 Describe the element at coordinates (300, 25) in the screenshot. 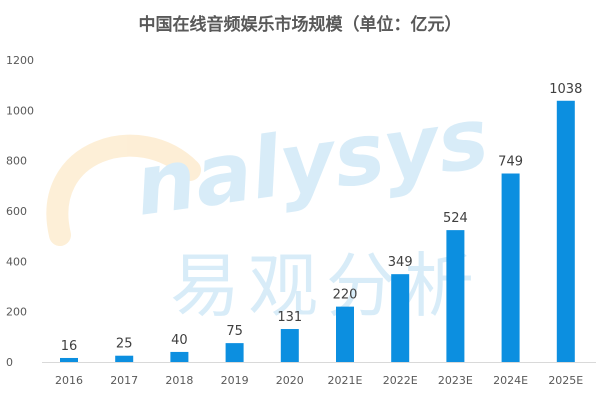

I see `chart-title: 中国在线音频娱乐市场规模（单位：亿元）` at that location.